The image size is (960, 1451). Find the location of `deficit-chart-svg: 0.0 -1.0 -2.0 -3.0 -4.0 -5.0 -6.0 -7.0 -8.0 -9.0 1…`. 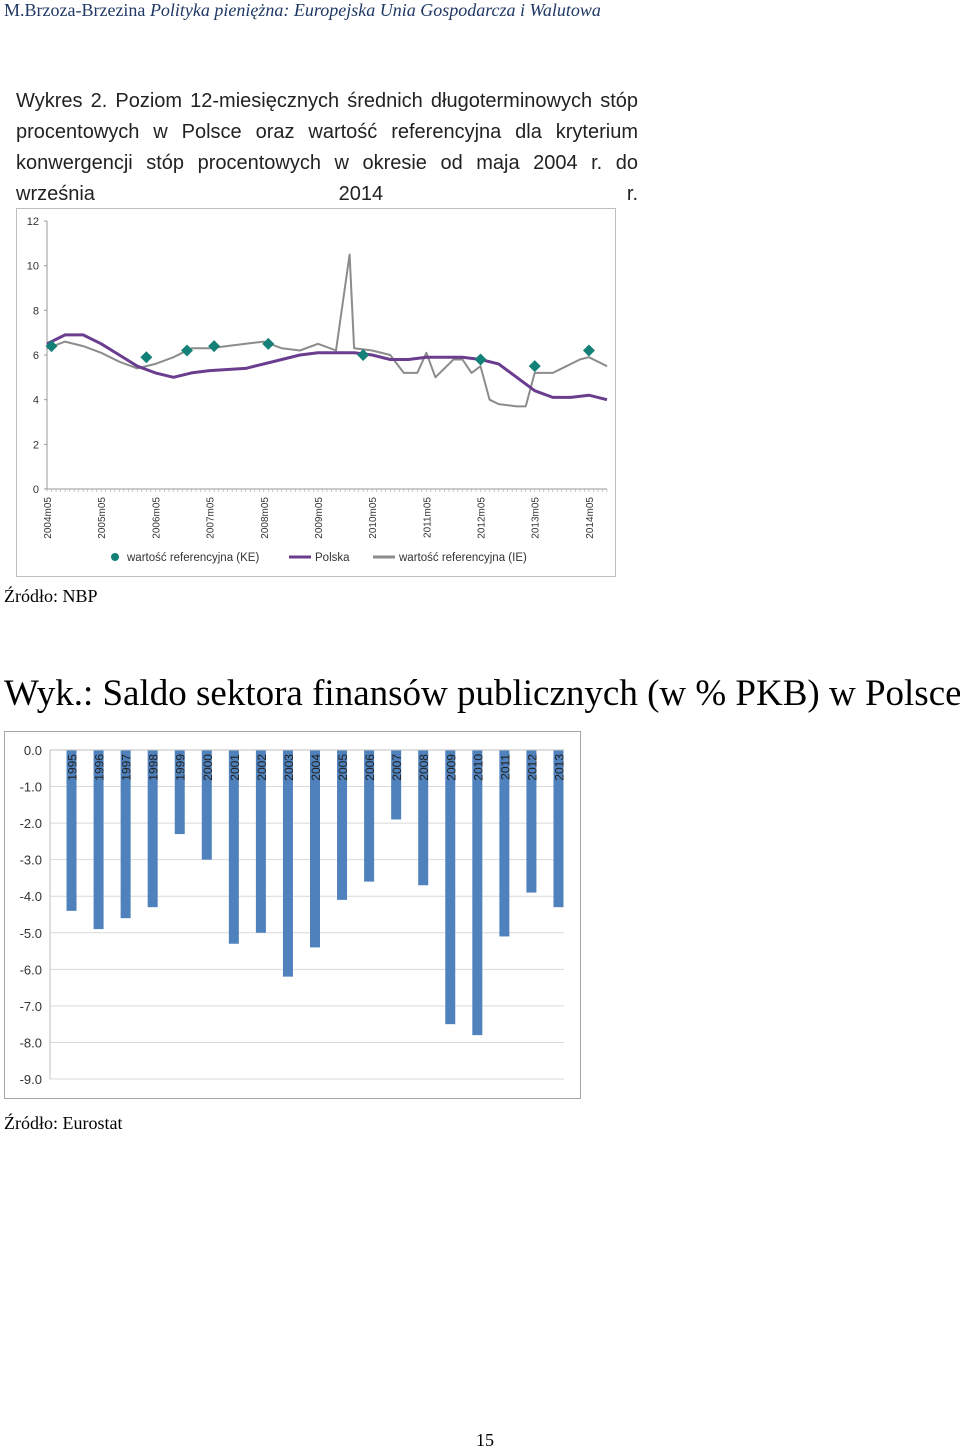

deficit-chart-svg: 0.0 -1.0 -2.0 -3.0 -4.0 -5.0 -6.0 -7.0 -8.0 -9.0 1… is located at coordinates (293, 915).